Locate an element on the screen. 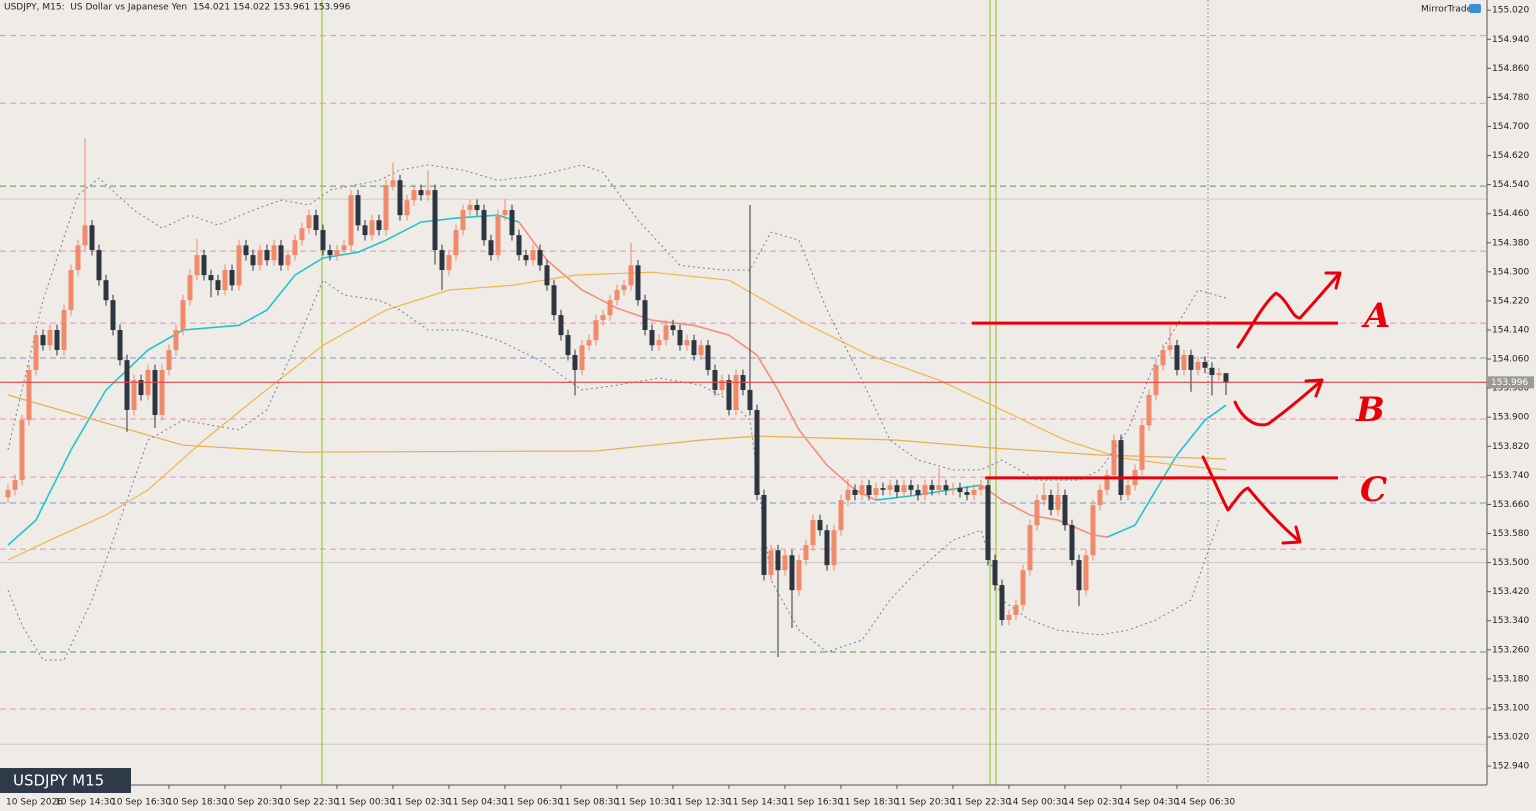 This screenshot has width=1536, height=811. y-tick-label: 153.980 is located at coordinates (1510, 389).